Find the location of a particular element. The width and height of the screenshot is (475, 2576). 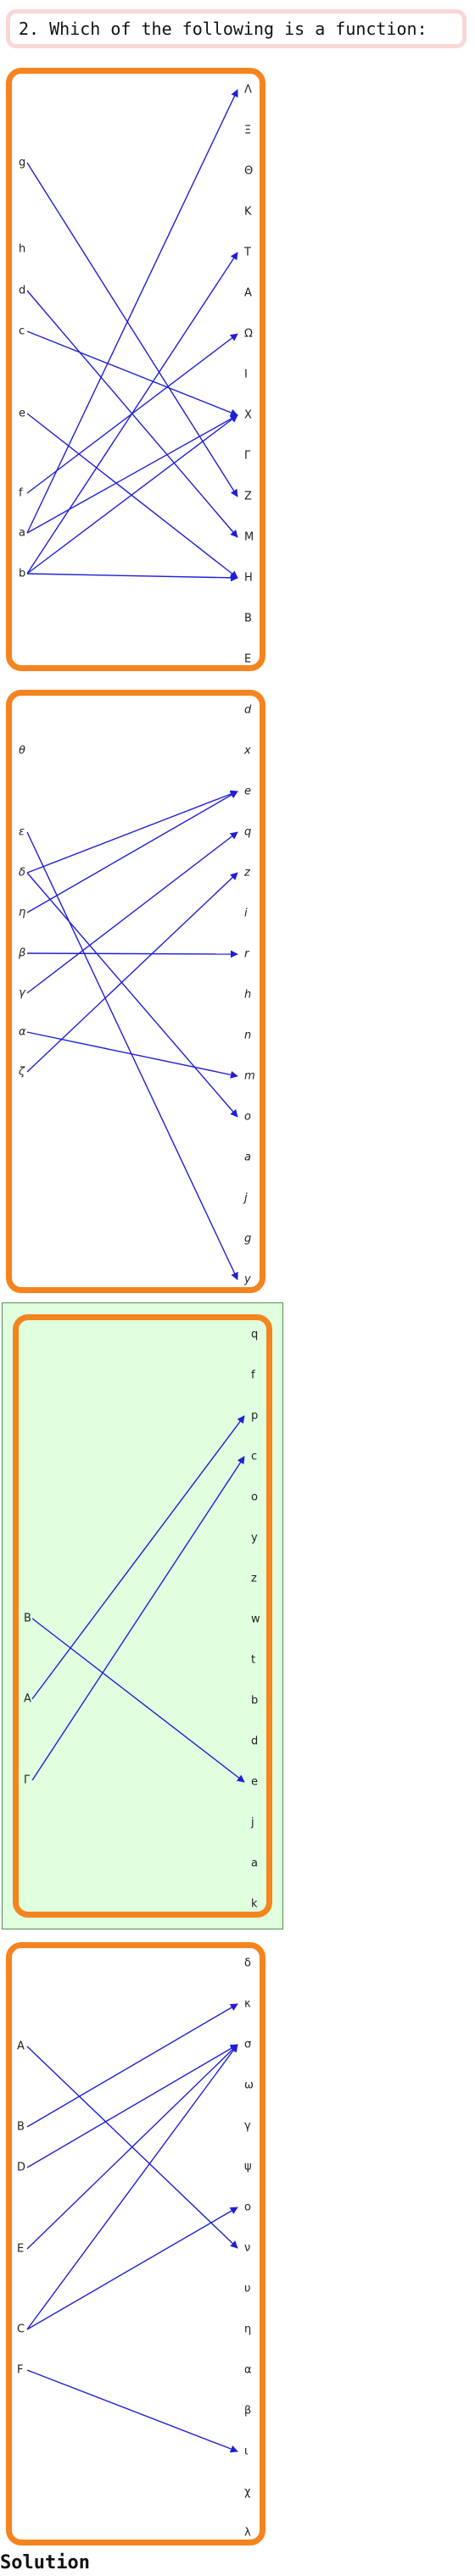

domain-label: θ is located at coordinates (22, 751).